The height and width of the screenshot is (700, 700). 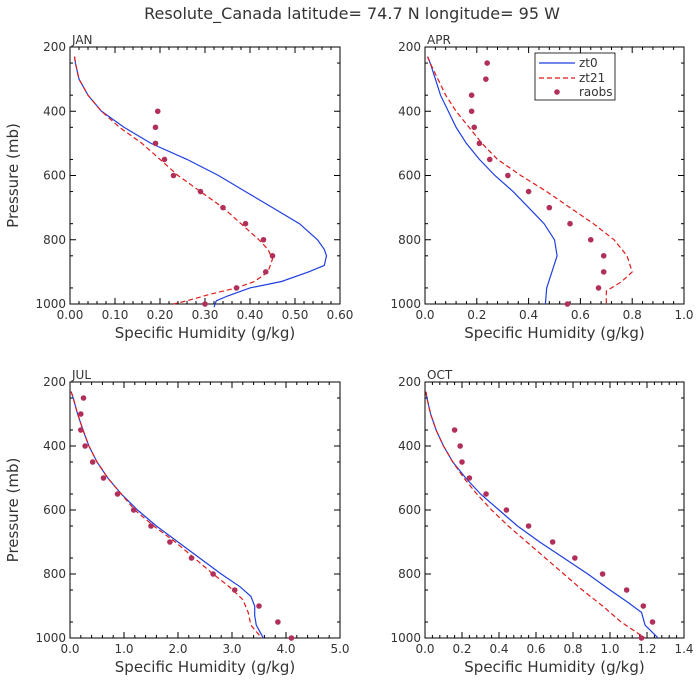 What do you see at coordinates (646, 649) in the screenshot?
I see `x-tick-label: 1.2` at bounding box center [646, 649].